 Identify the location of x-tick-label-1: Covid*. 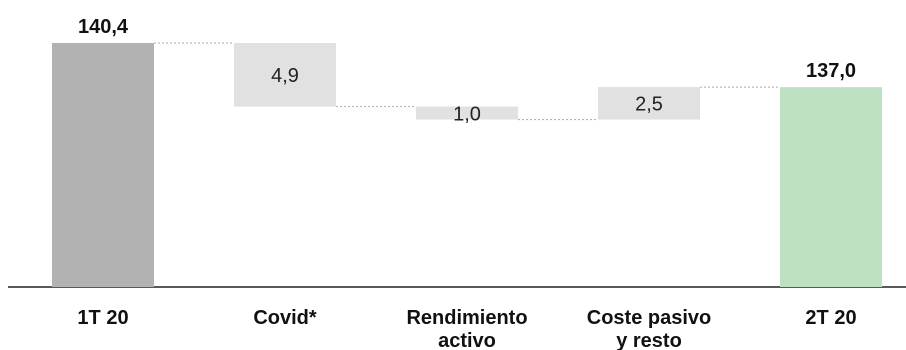
(285, 318).